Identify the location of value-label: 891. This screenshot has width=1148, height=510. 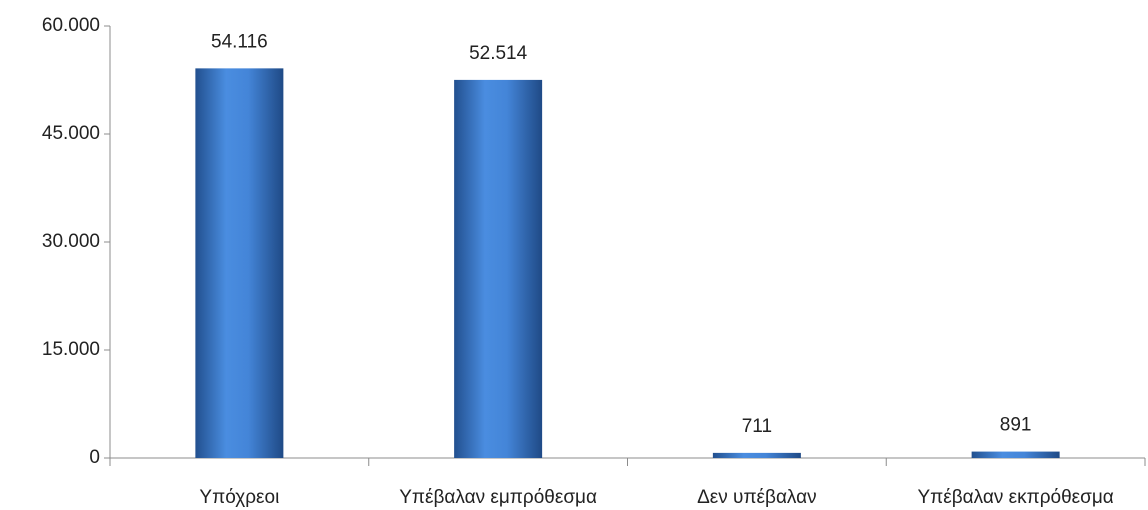
(1016, 425).